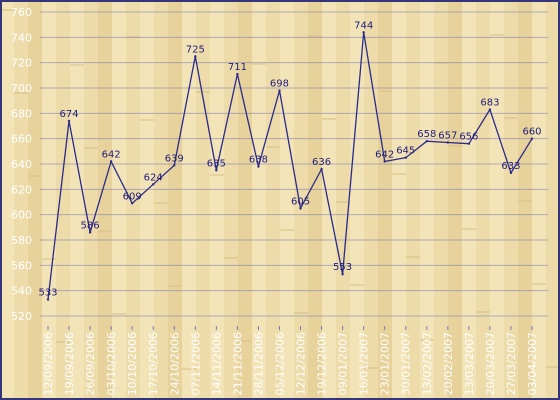  Describe the element at coordinates (47, 293) in the screenshot. I see `data-label: 533` at that location.